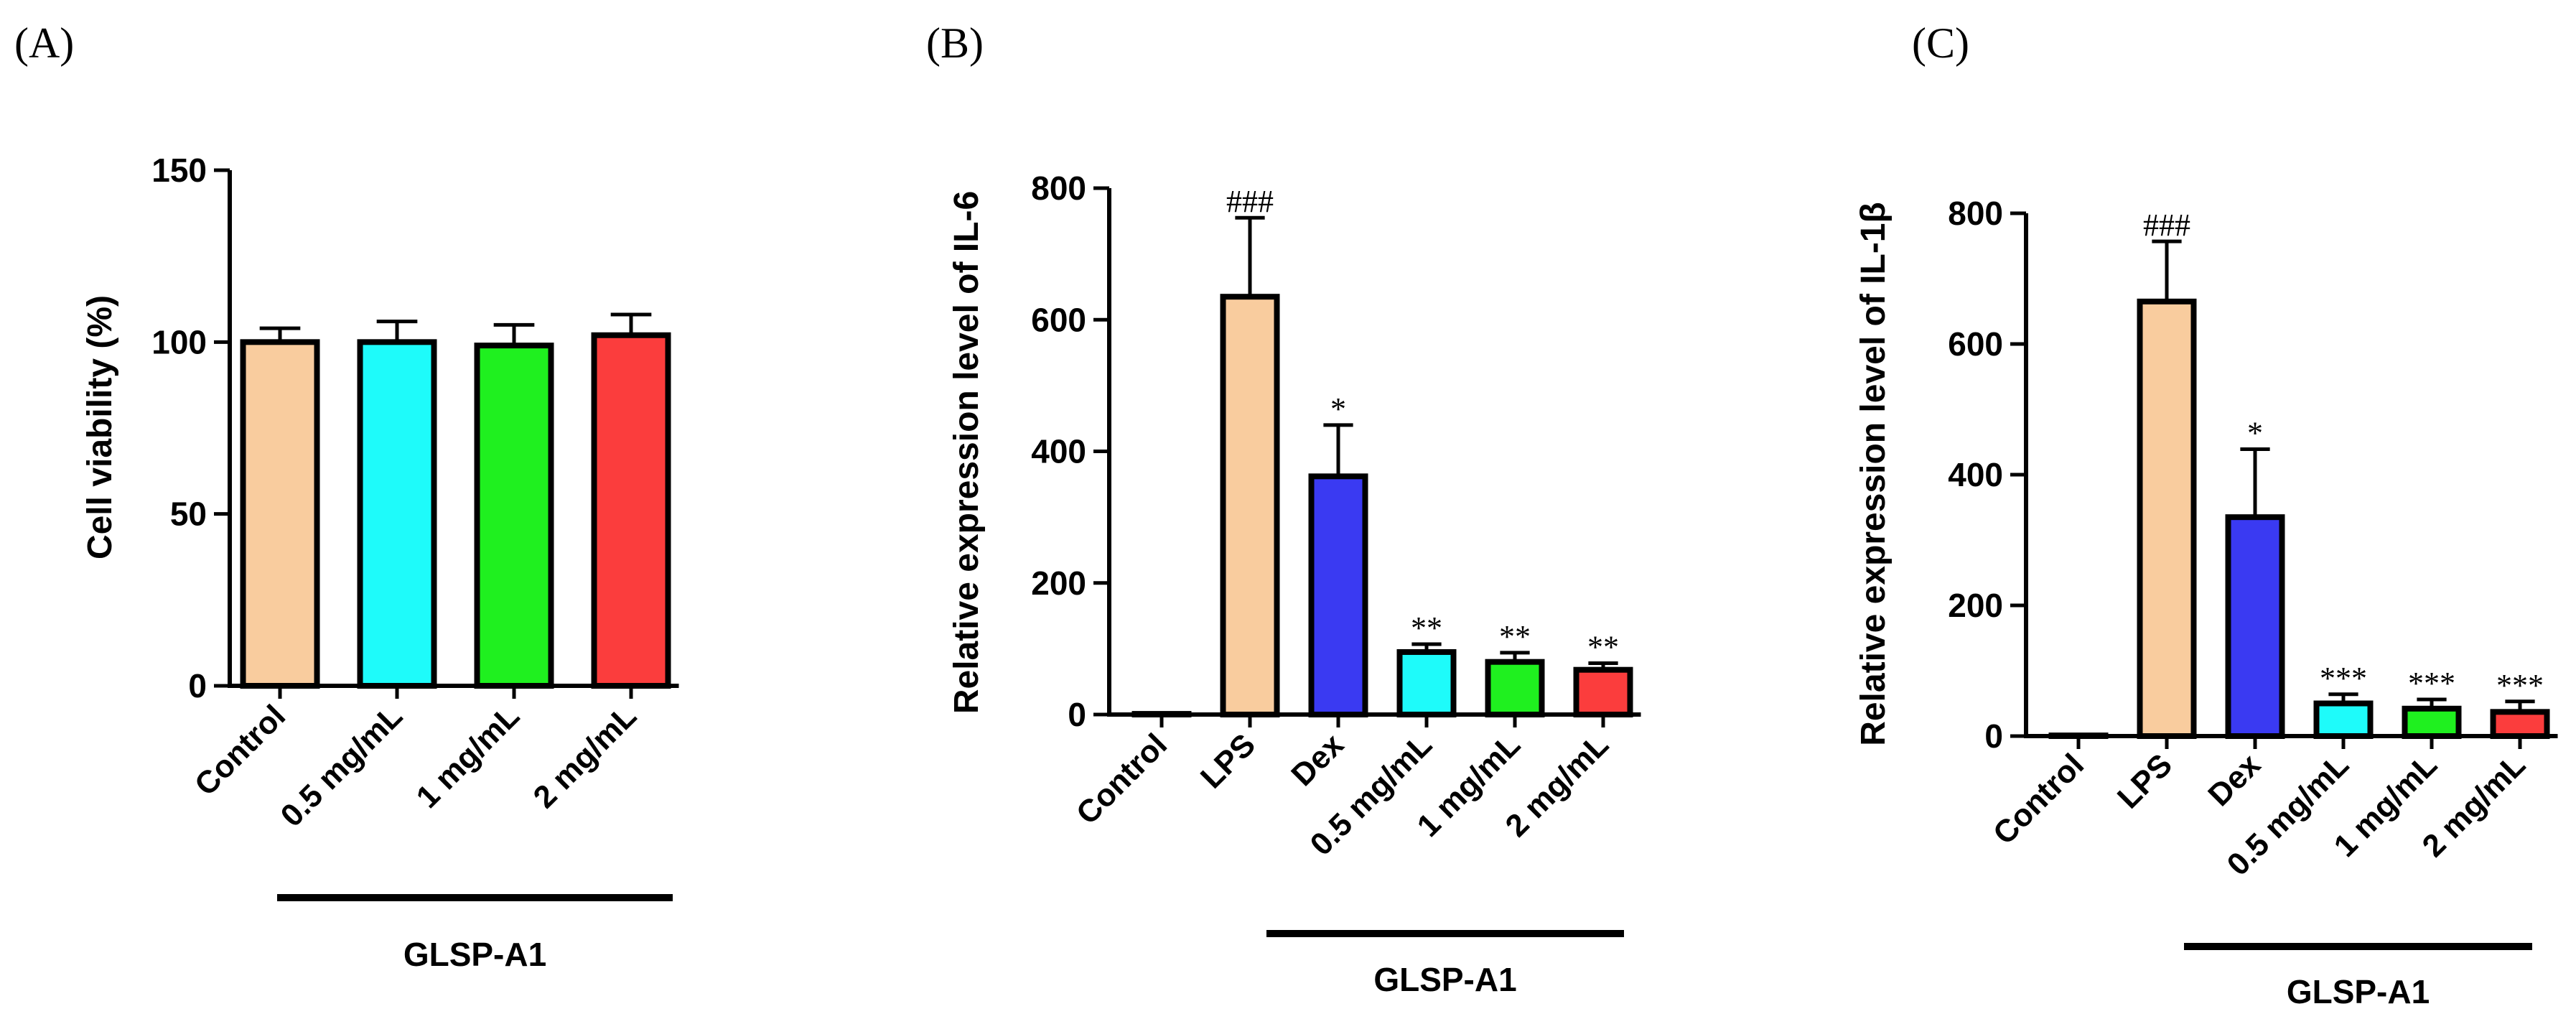 This screenshot has height=1014, width=2576. Describe the element at coordinates (188, 514) in the screenshot. I see `y-tick-label: 50` at that location.